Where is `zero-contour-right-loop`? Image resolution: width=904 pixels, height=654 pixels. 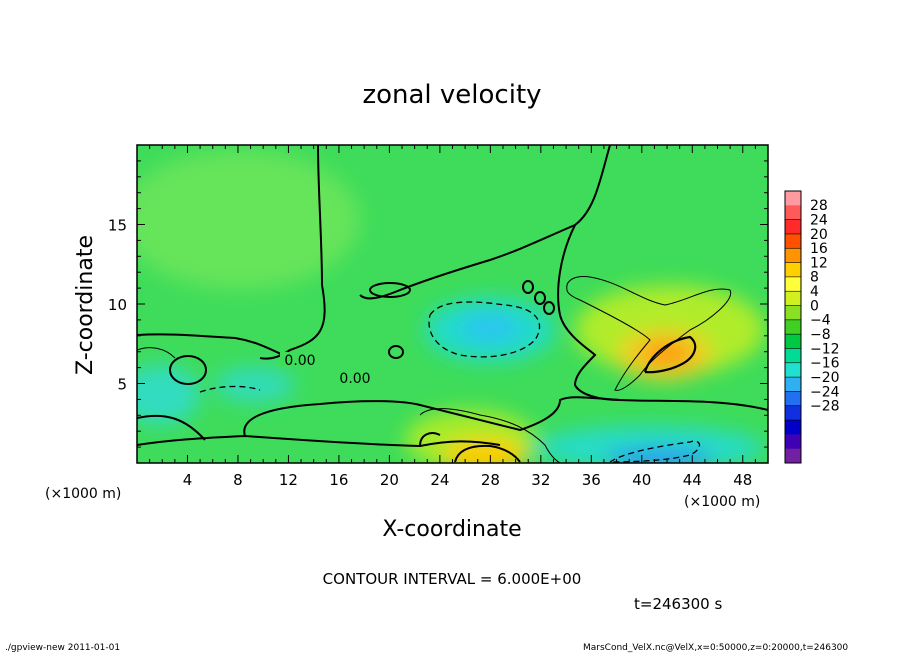 zero-contour-right-loop is located at coordinates (589, 312).